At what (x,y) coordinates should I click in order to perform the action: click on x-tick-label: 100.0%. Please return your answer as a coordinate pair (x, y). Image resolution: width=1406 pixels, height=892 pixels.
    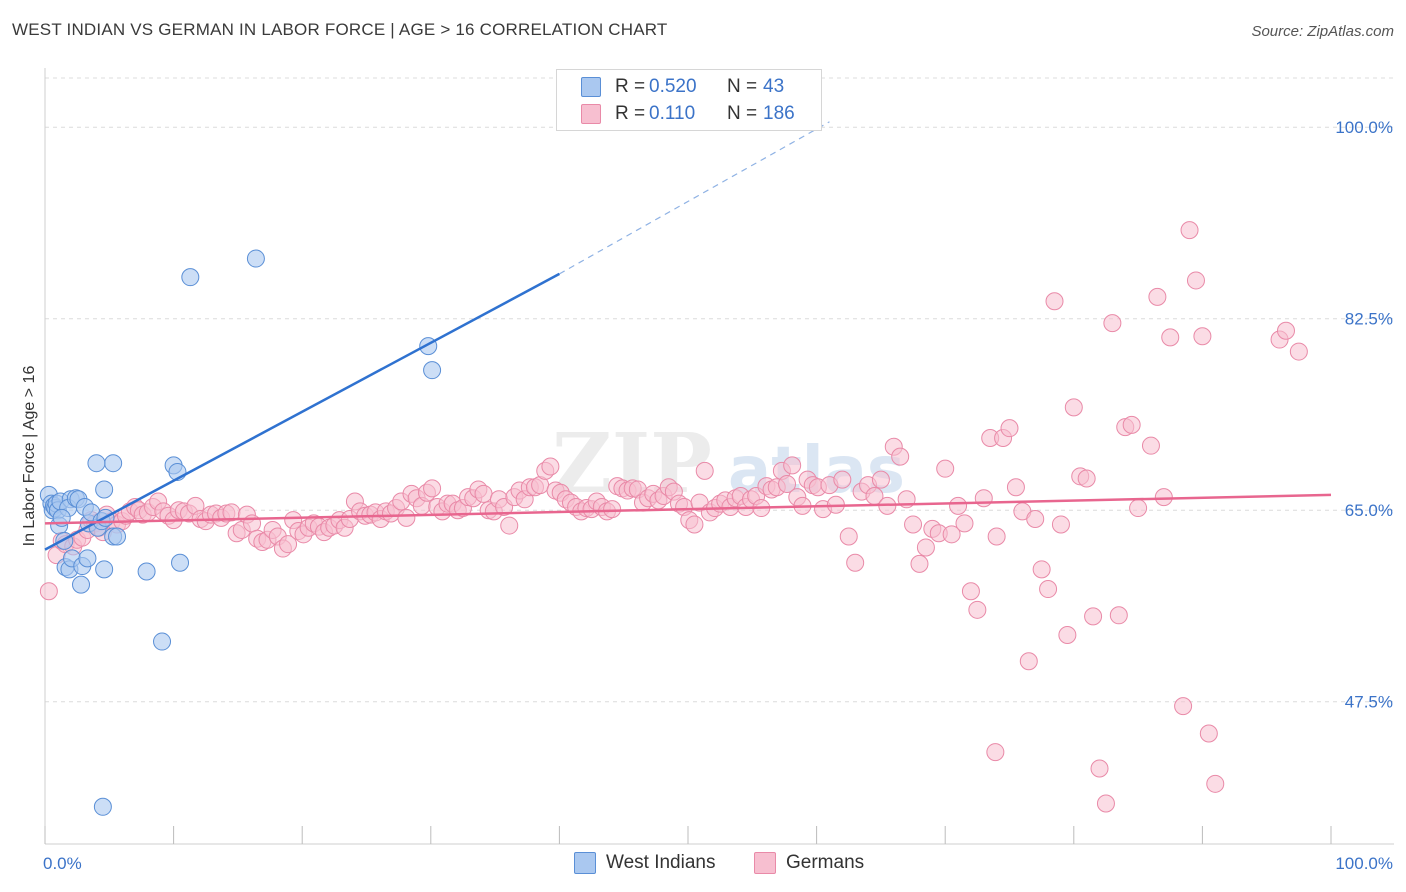
    Looking at the image, I should click on (1364, 863).